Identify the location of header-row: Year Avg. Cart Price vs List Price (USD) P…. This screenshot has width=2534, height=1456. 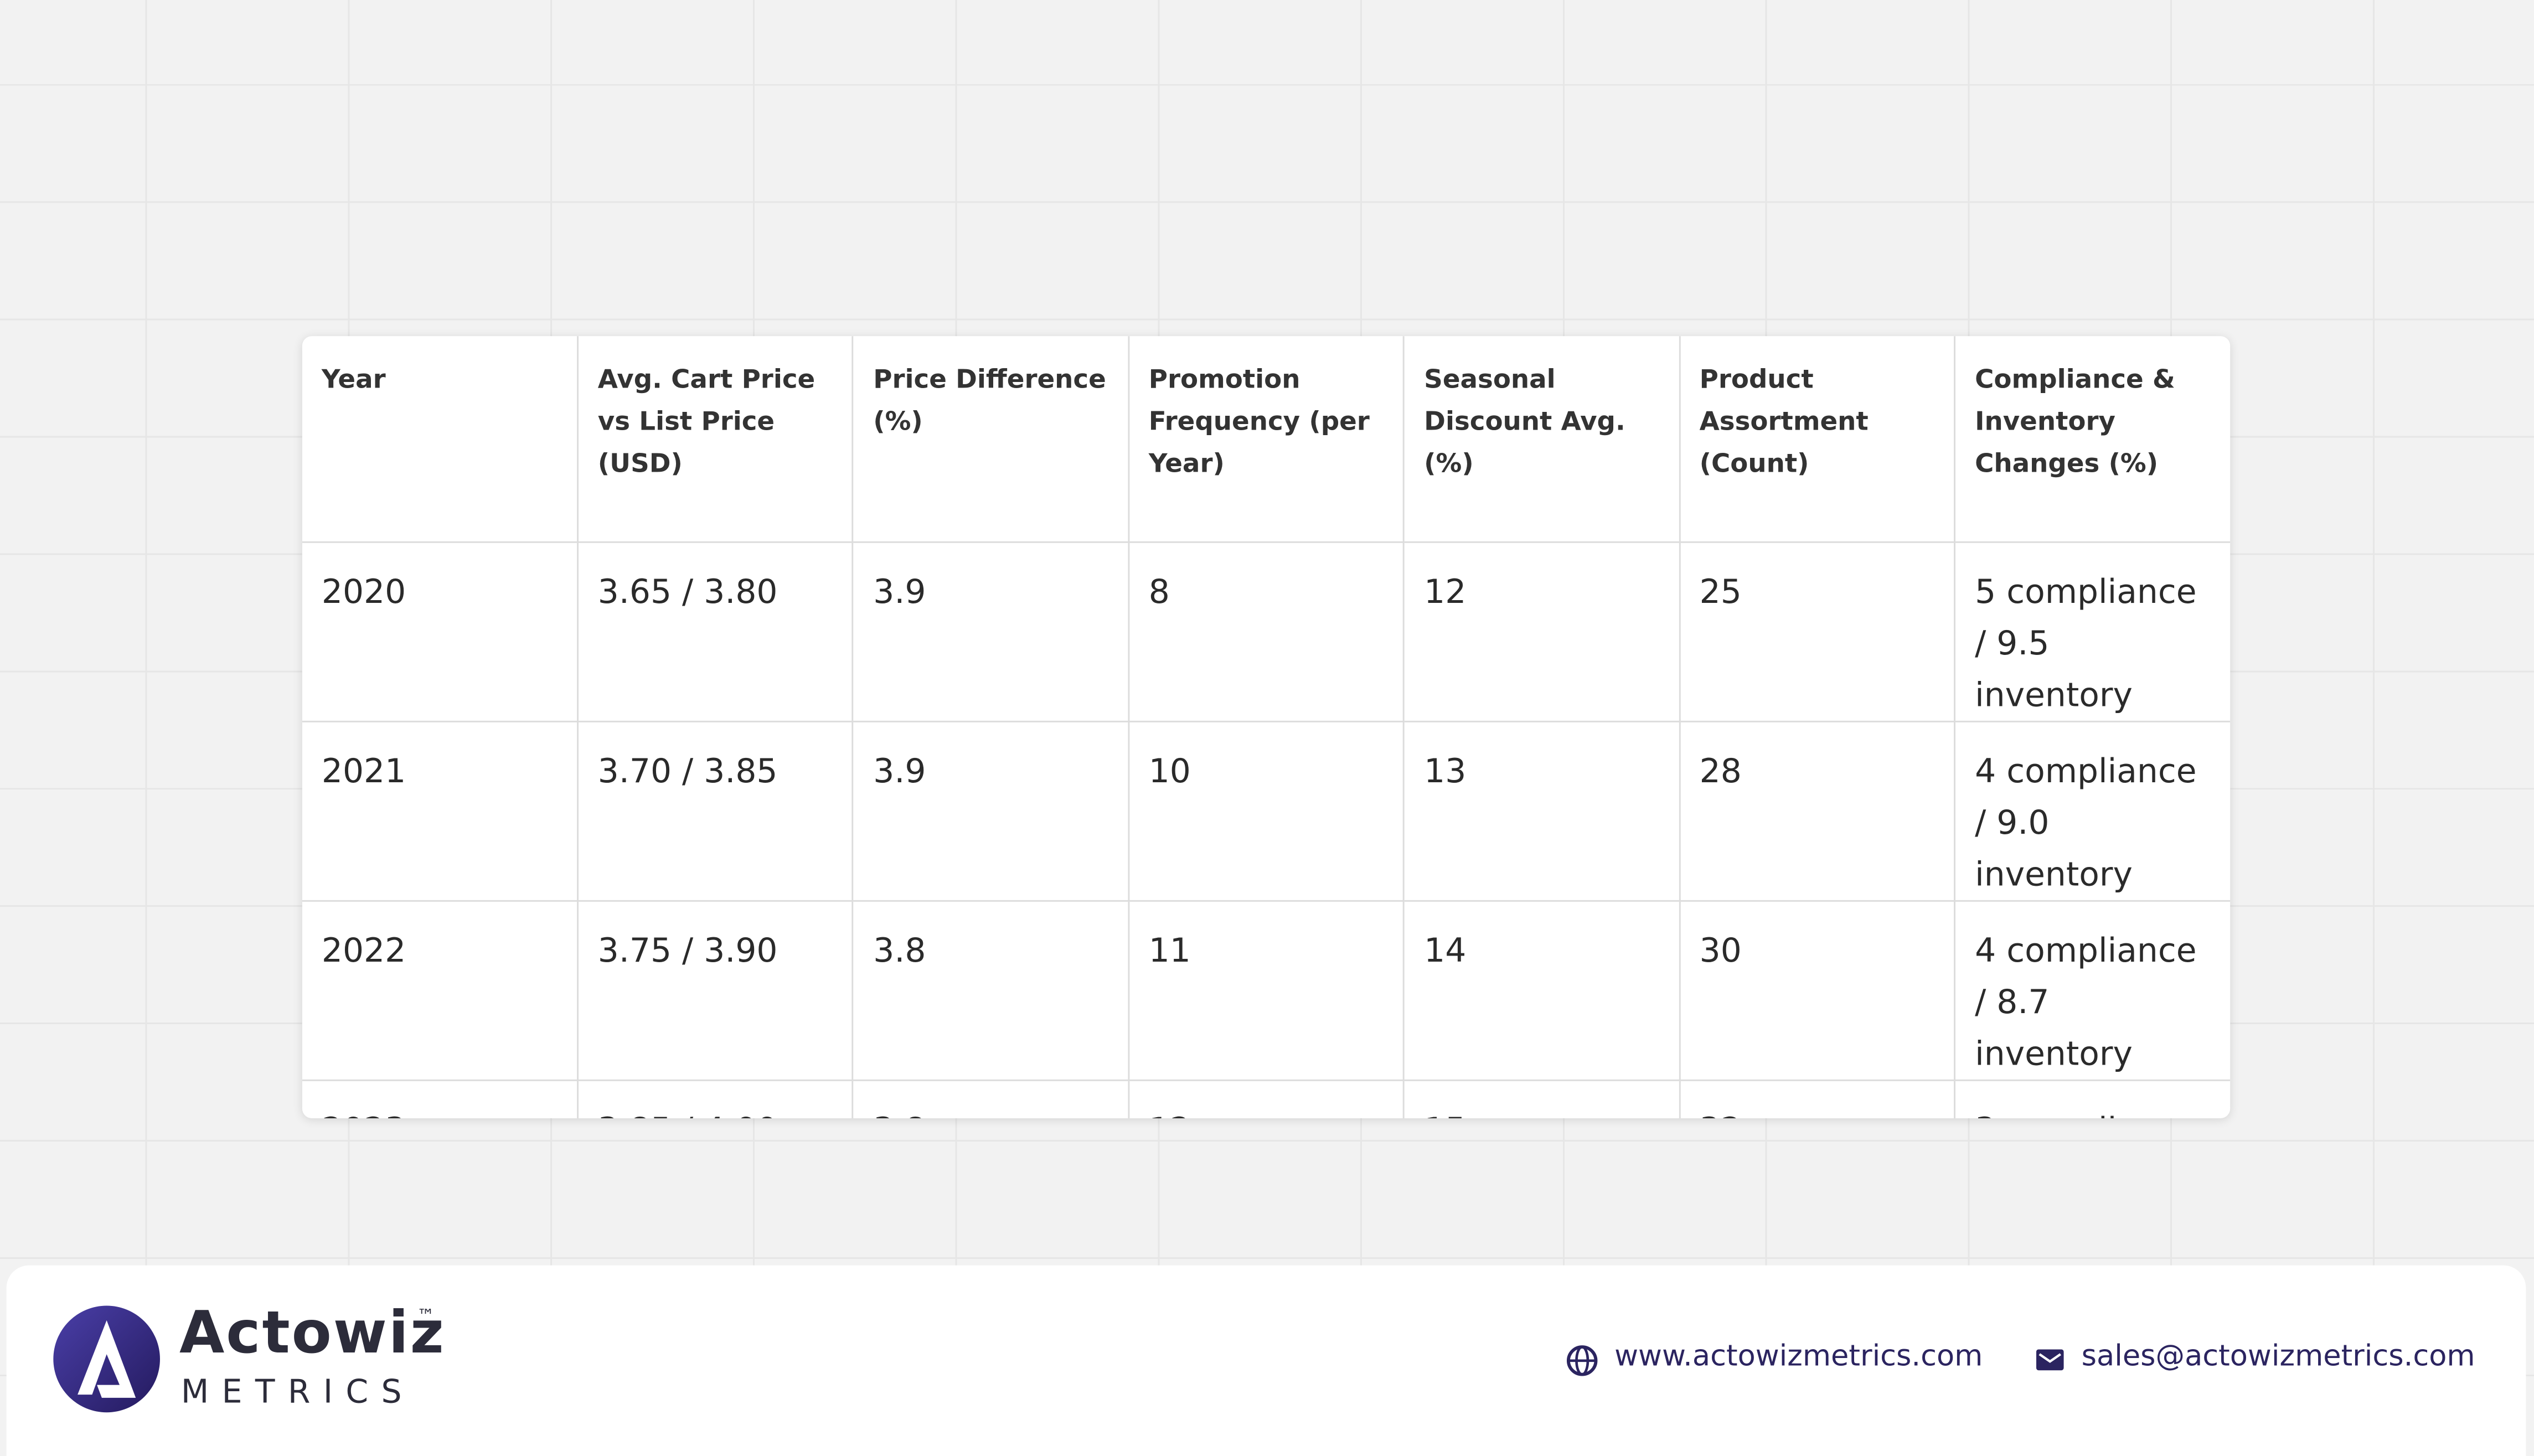
(1266, 439).